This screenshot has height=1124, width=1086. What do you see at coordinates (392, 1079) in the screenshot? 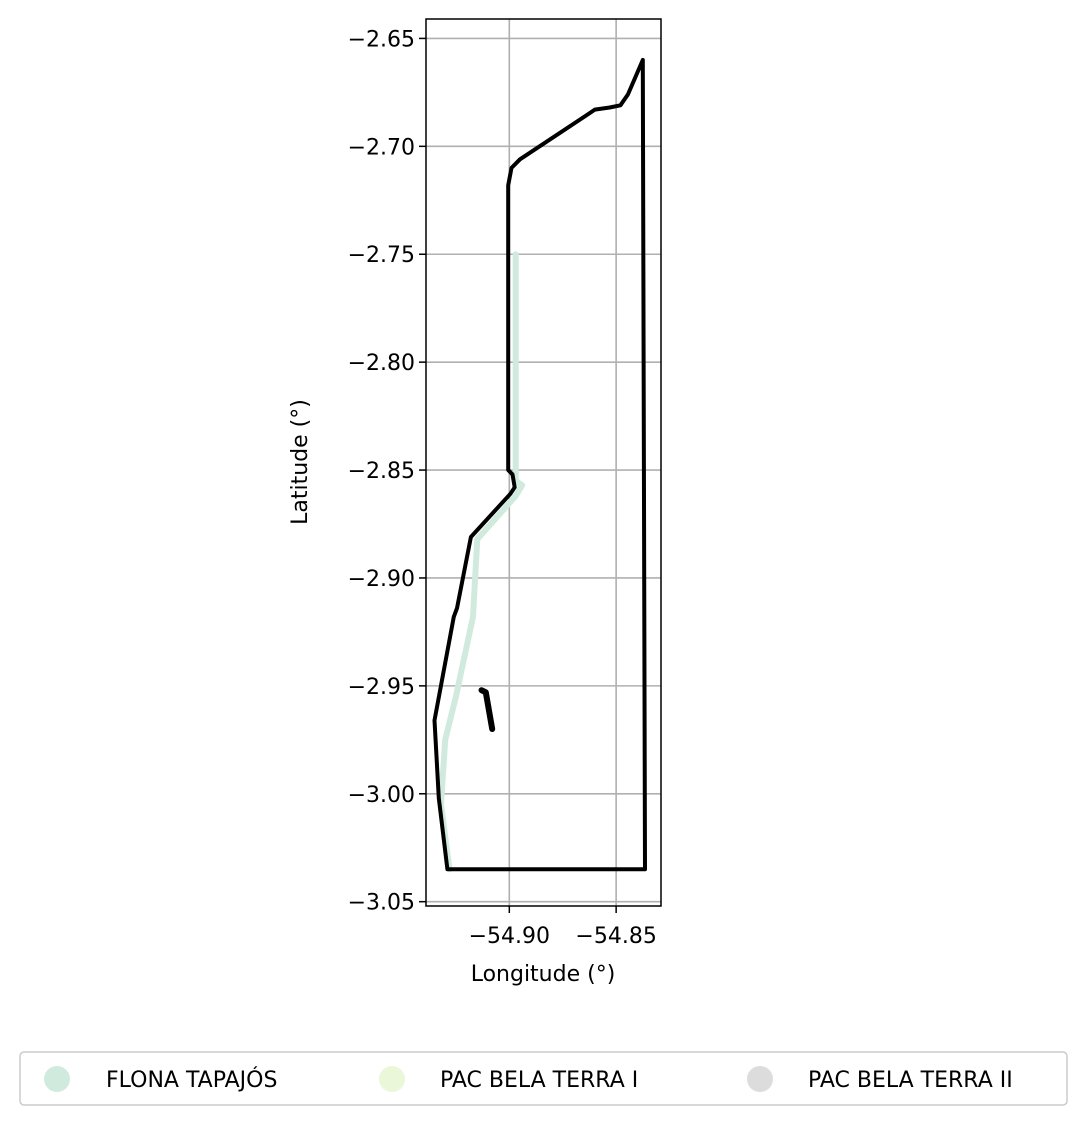
I see `legend-marker-pac-bela-terra-i` at bounding box center [392, 1079].